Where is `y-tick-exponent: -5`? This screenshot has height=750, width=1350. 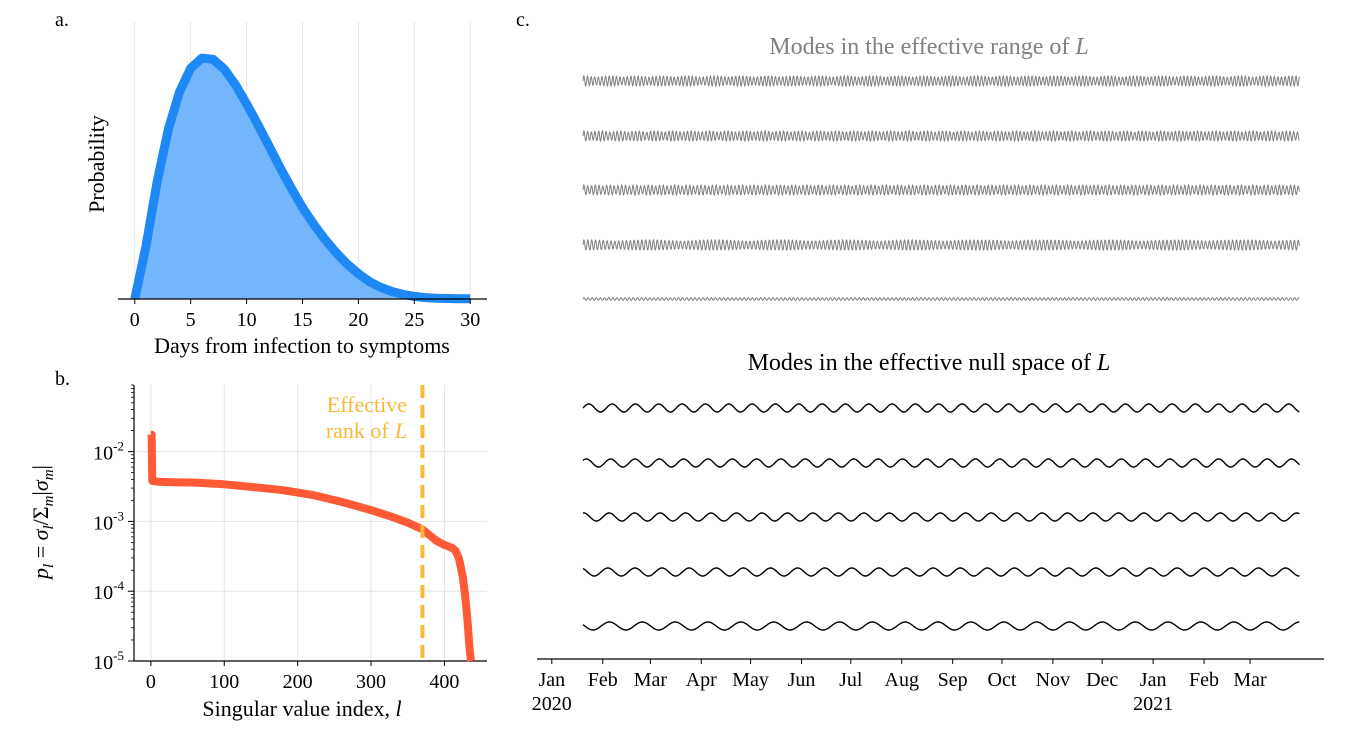
y-tick-exponent: -5 is located at coordinates (118, 655).